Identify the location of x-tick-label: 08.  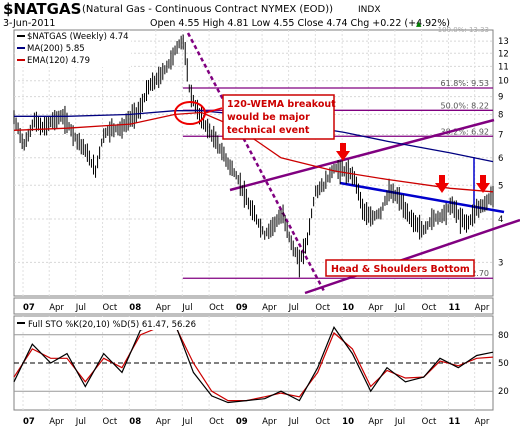
(135, 308).